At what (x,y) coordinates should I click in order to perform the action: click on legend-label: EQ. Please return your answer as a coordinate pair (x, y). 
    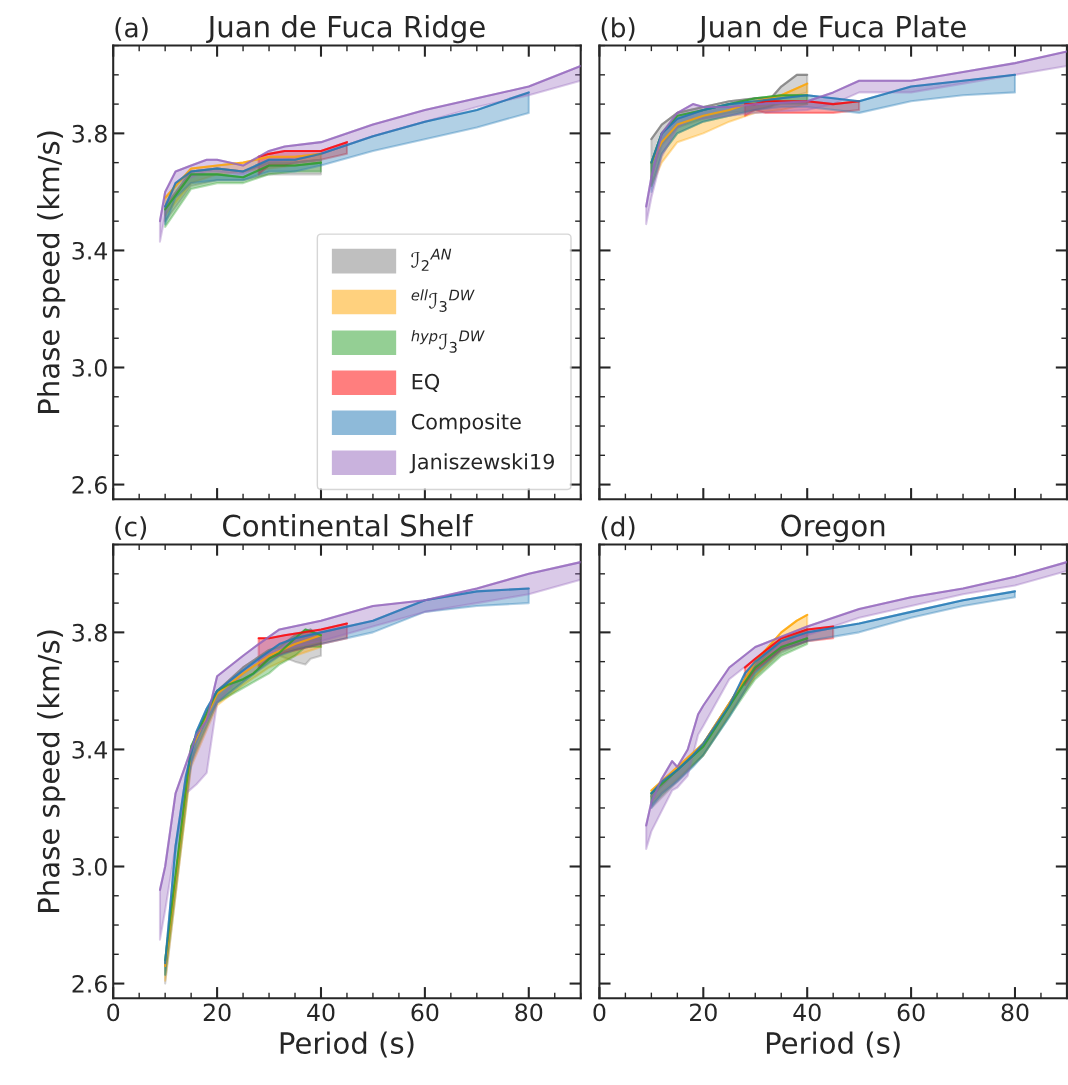
    Looking at the image, I should click on (426, 382).